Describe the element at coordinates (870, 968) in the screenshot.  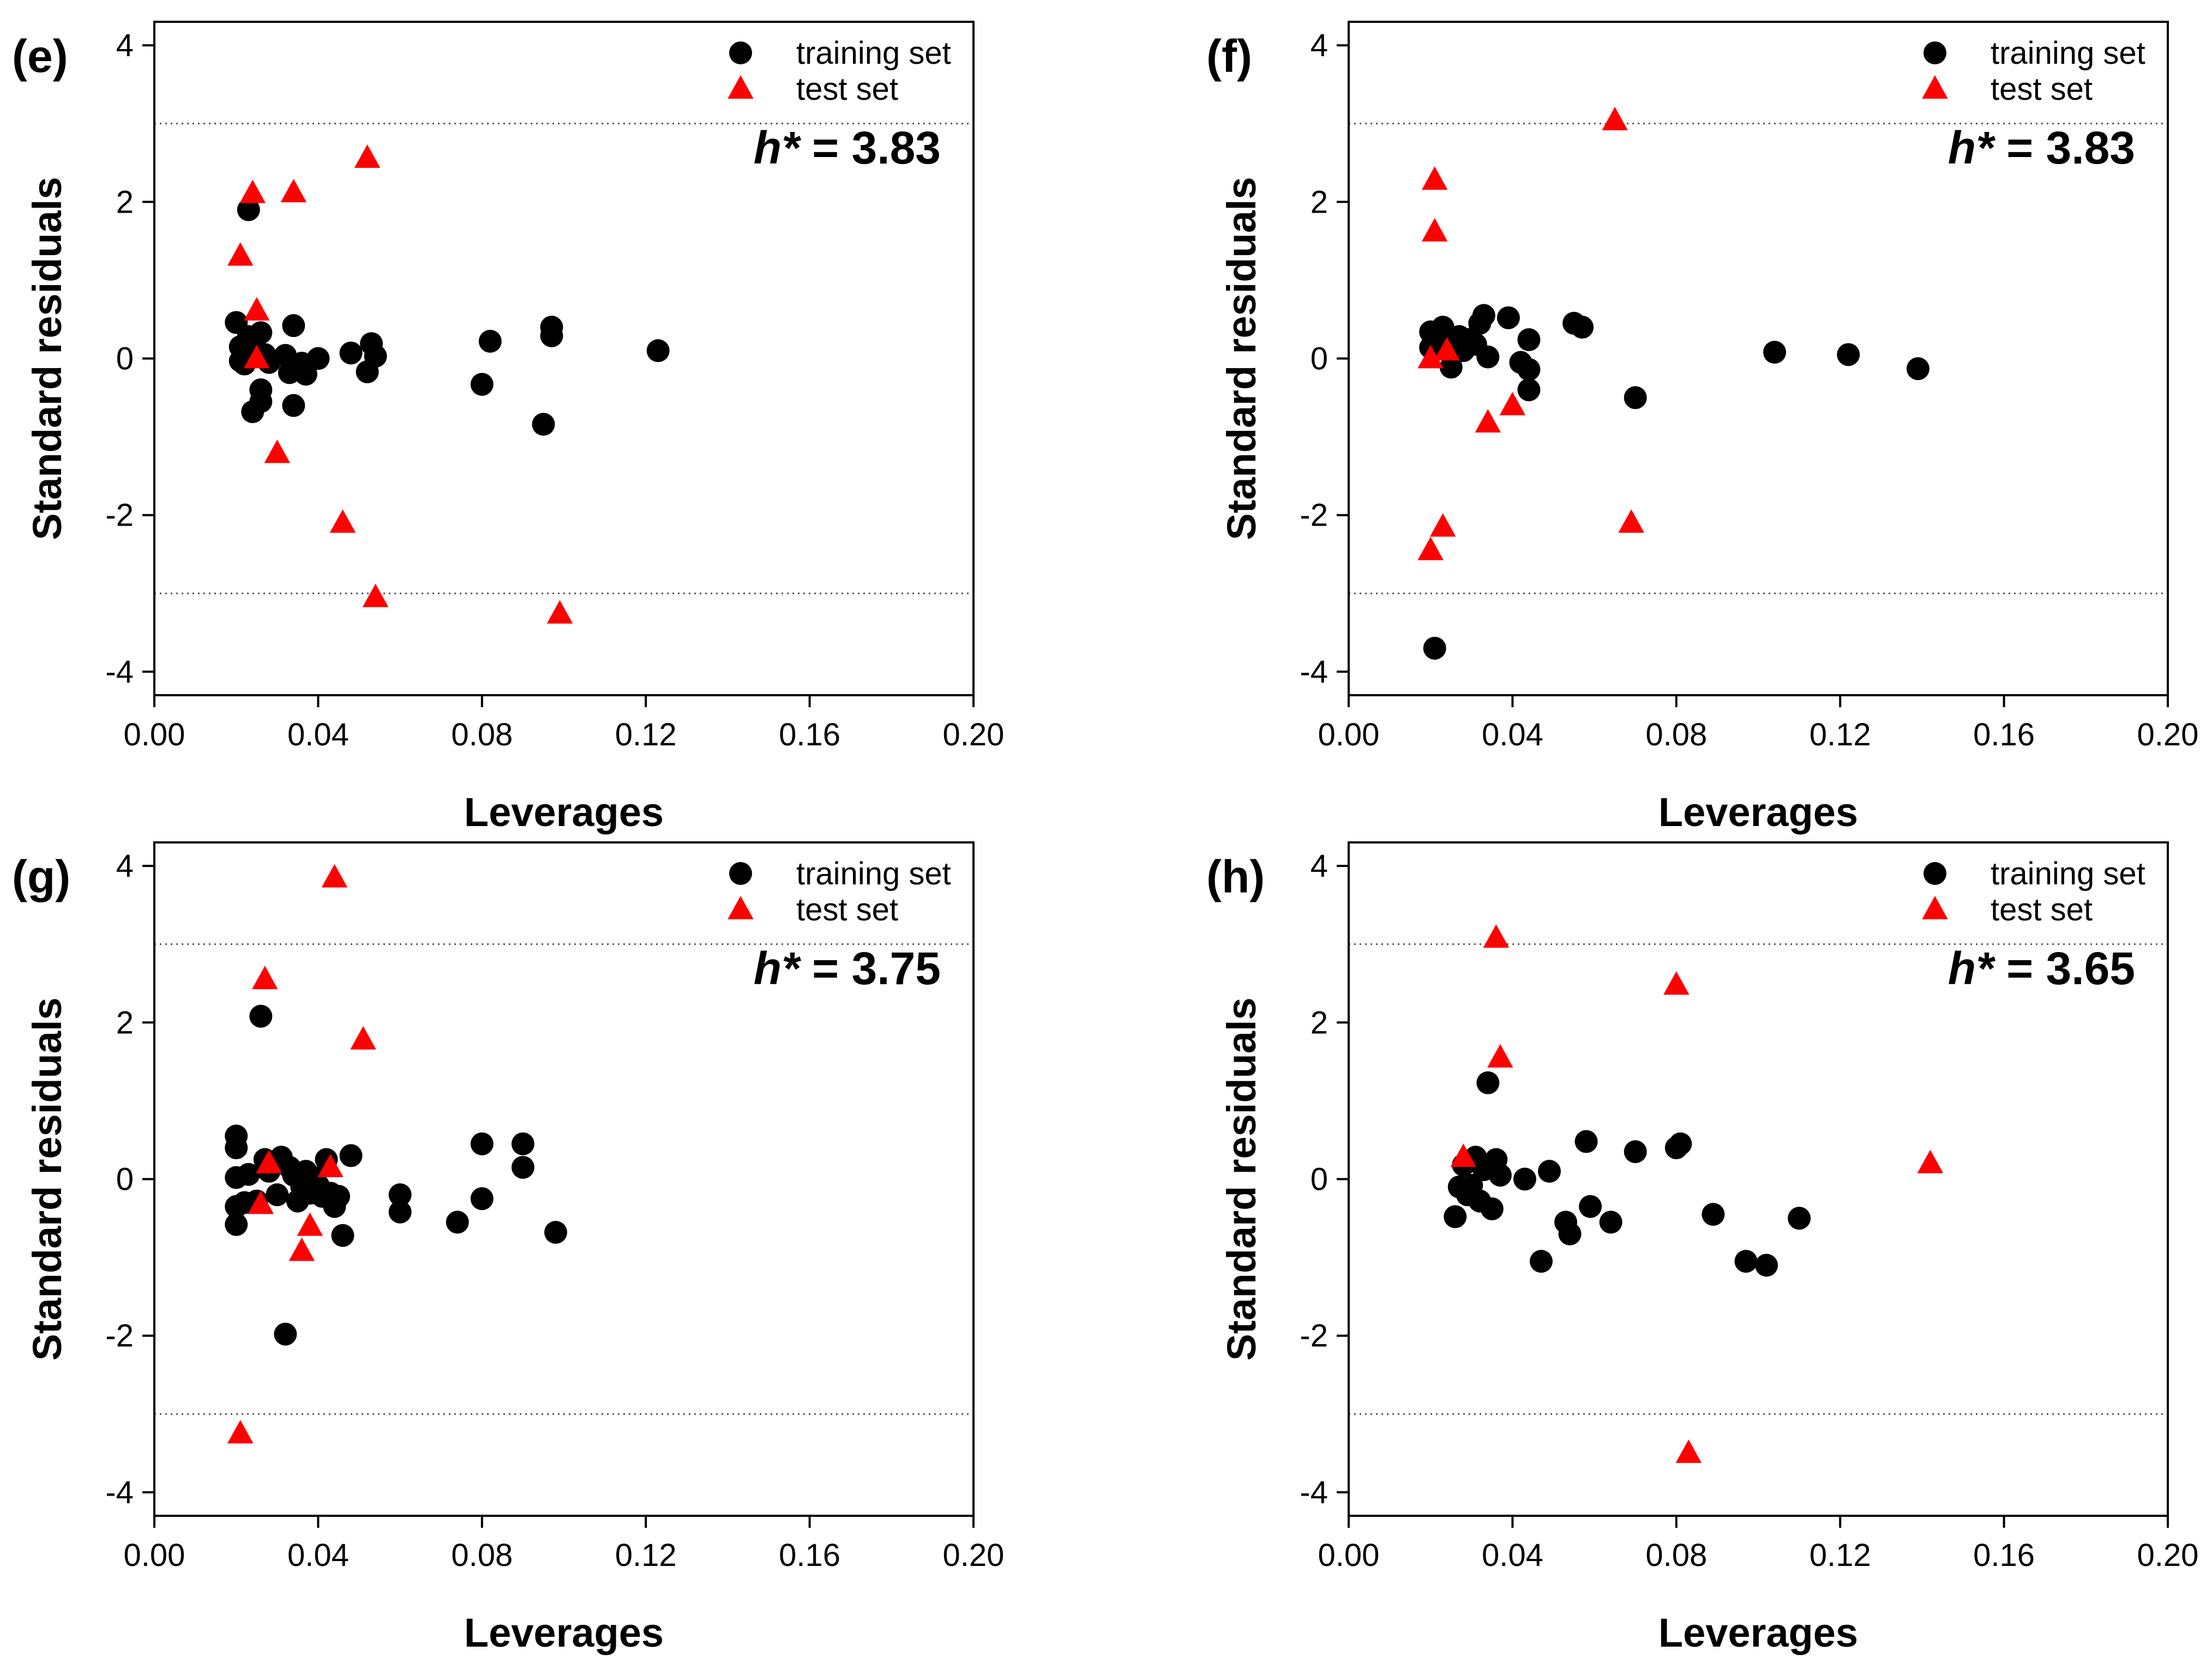
I see `h-star-value: = 3.75` at that location.